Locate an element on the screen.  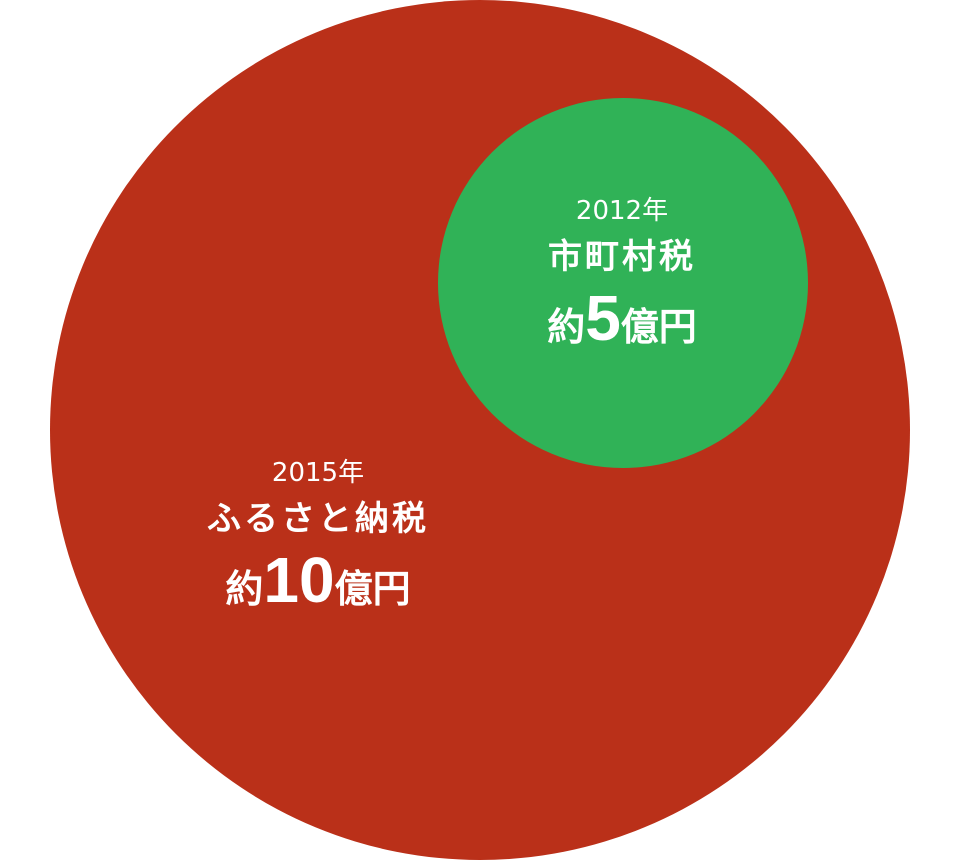
municipal-tax-label: 2012年 市町村税 約5億円 is located at coordinates (622, 270).